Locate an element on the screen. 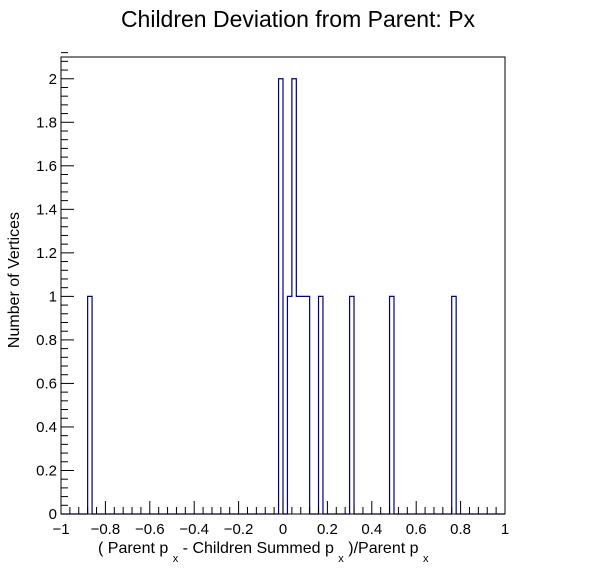  x-axis-title-close: )/Parent p is located at coordinates (383, 548).